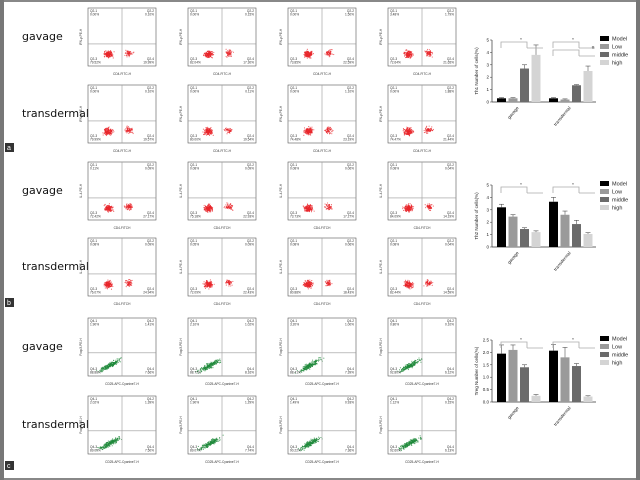  Describe the element at coordinates (194, 325) in the screenshot. I see `quadrant-percentage: 2.10%` at that location.